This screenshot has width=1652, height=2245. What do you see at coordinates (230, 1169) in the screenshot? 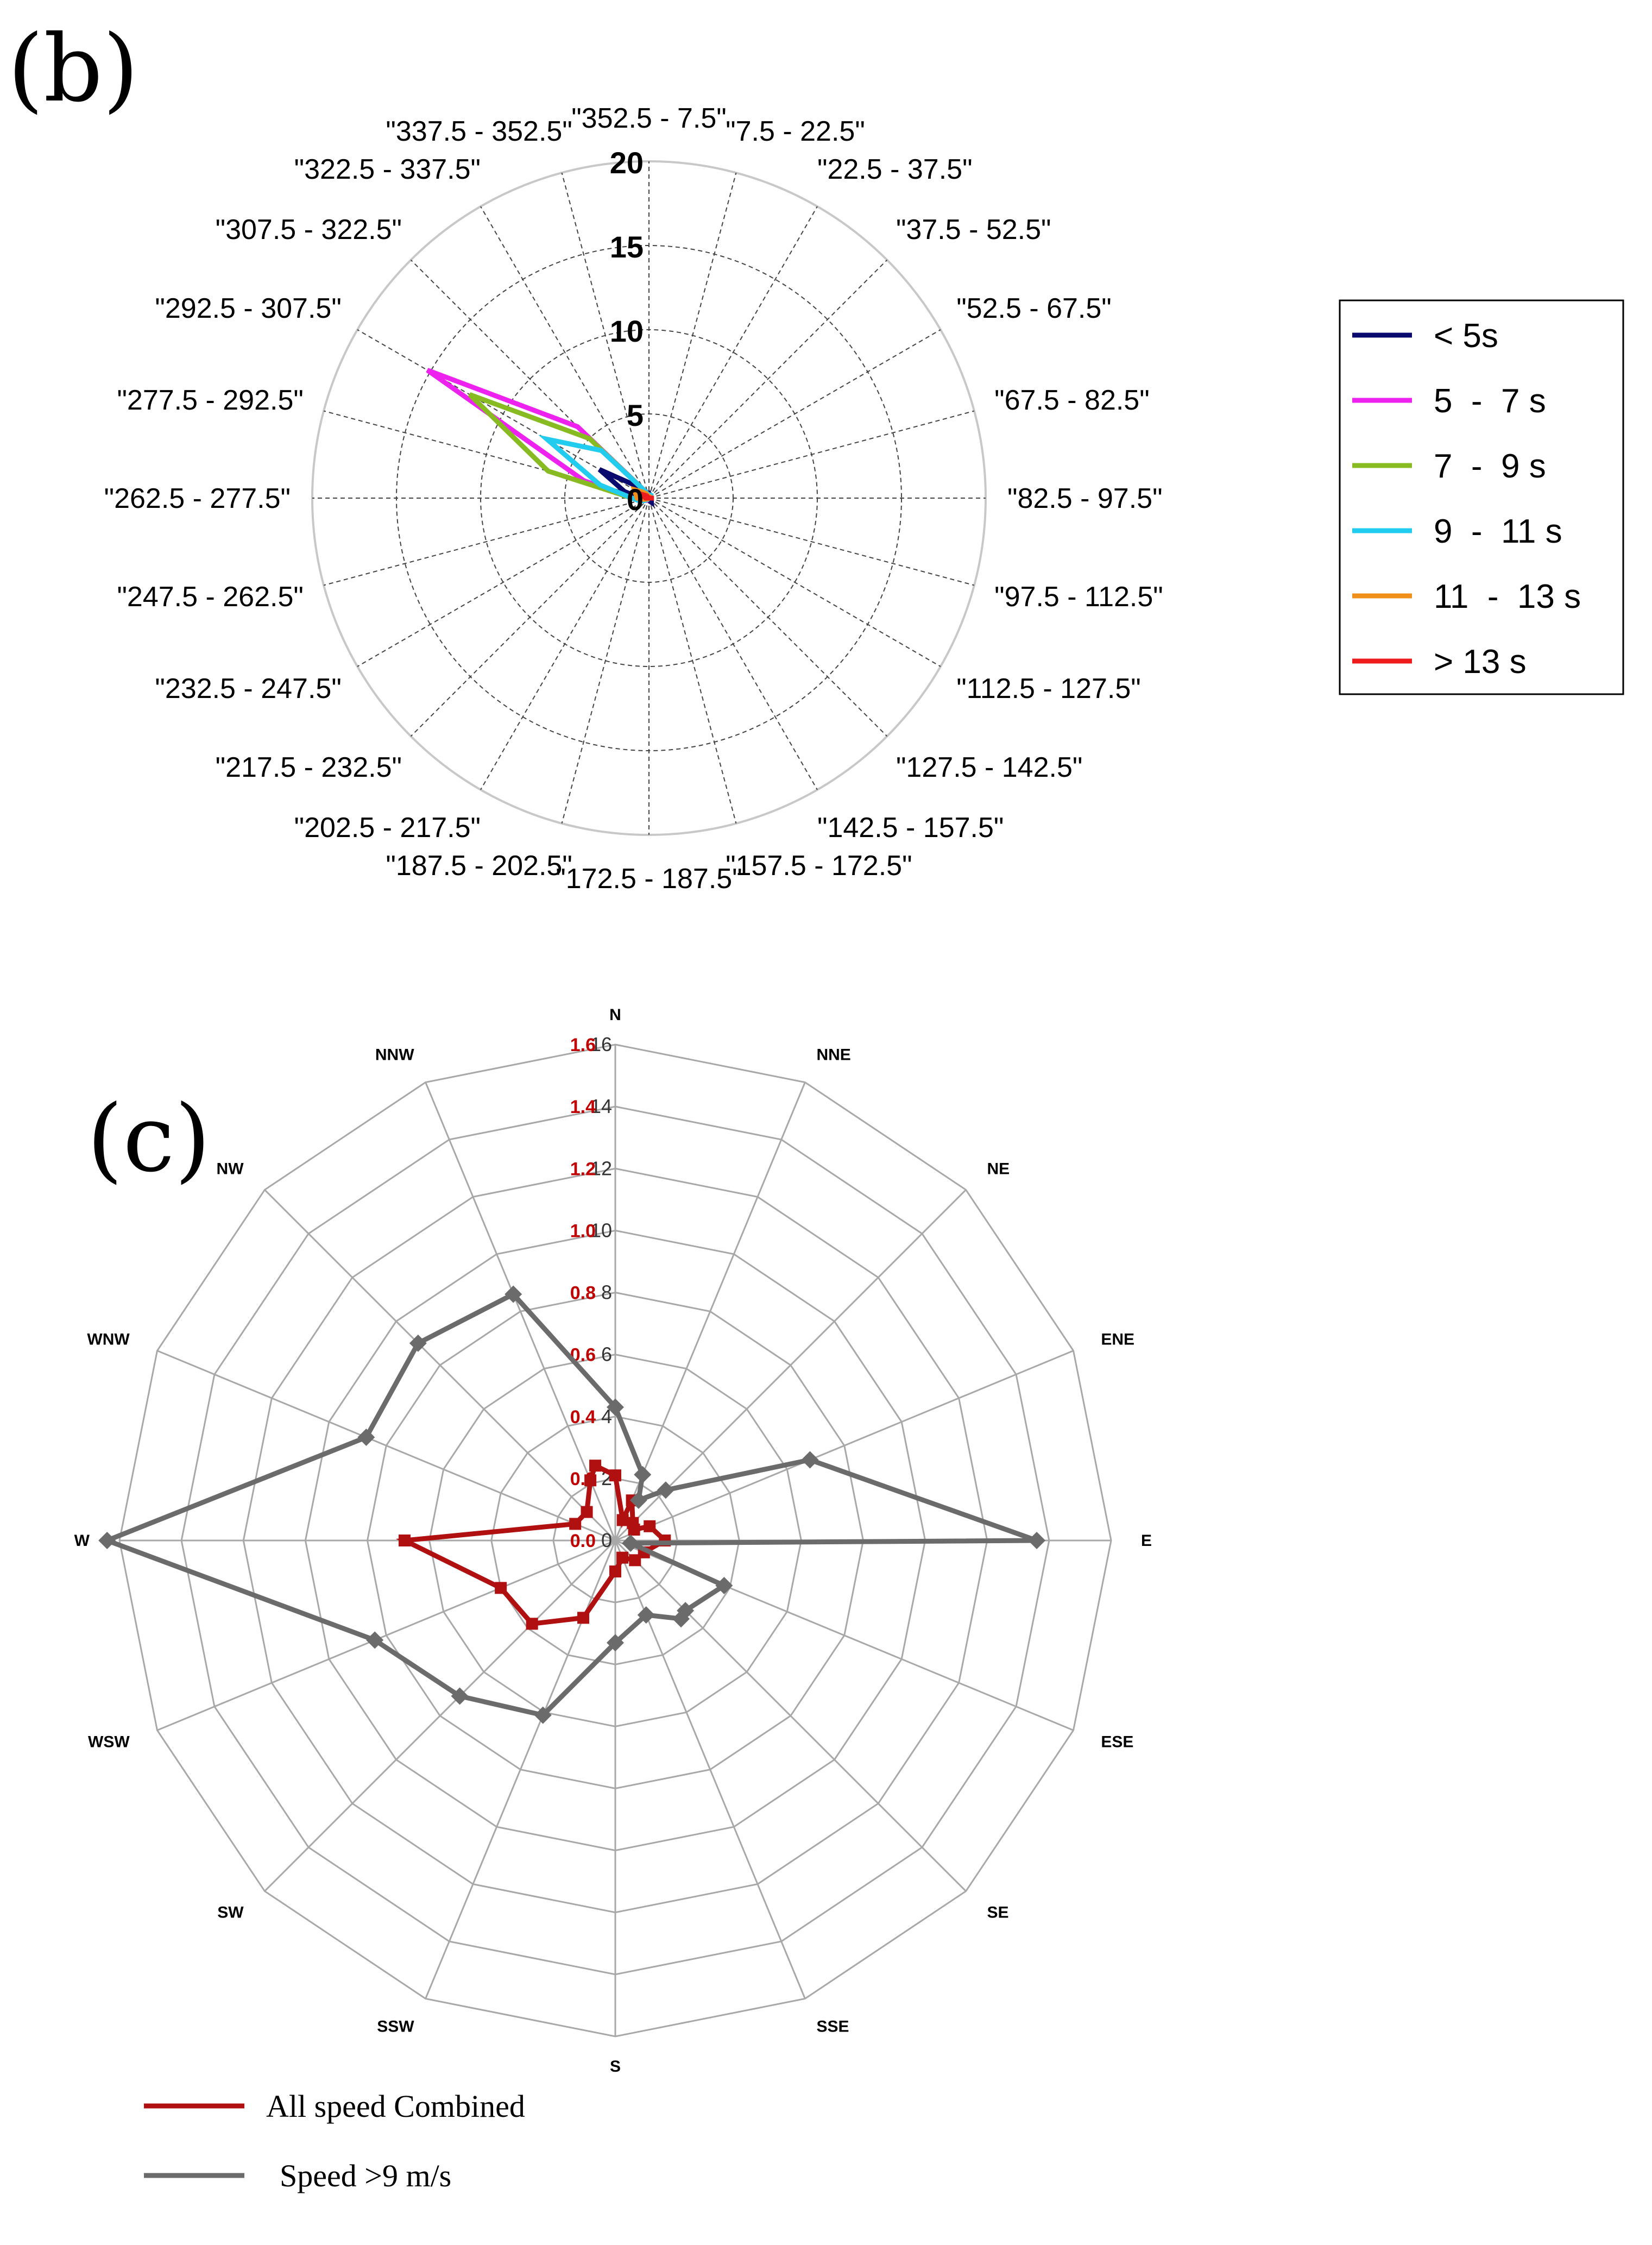
I see `direction-label: NW` at bounding box center [230, 1169].